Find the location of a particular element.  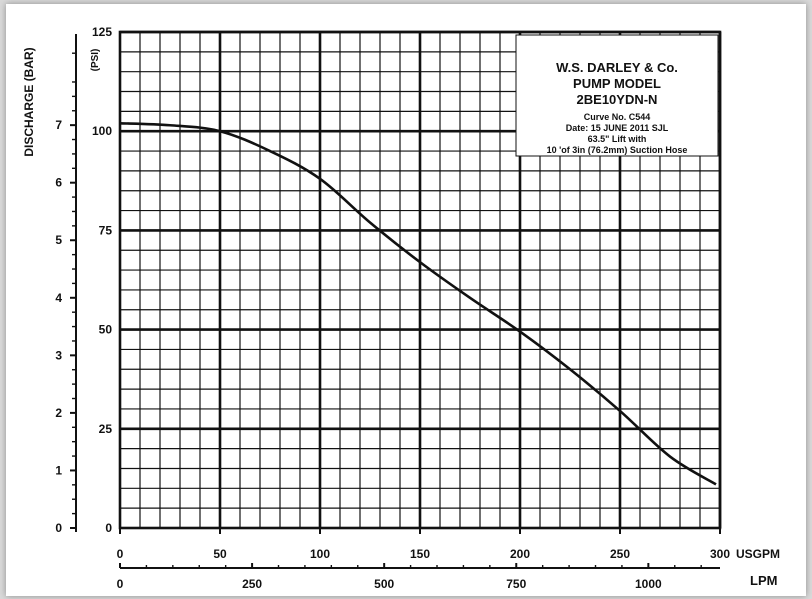

psi-tick-labels: 0 25 50 75 100 125 is located at coordinates (102, 280).